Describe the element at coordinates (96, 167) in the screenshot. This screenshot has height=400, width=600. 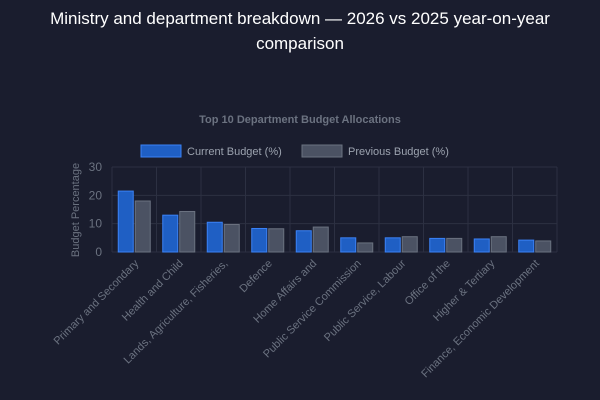
I see `y-tick-label: 30` at that location.